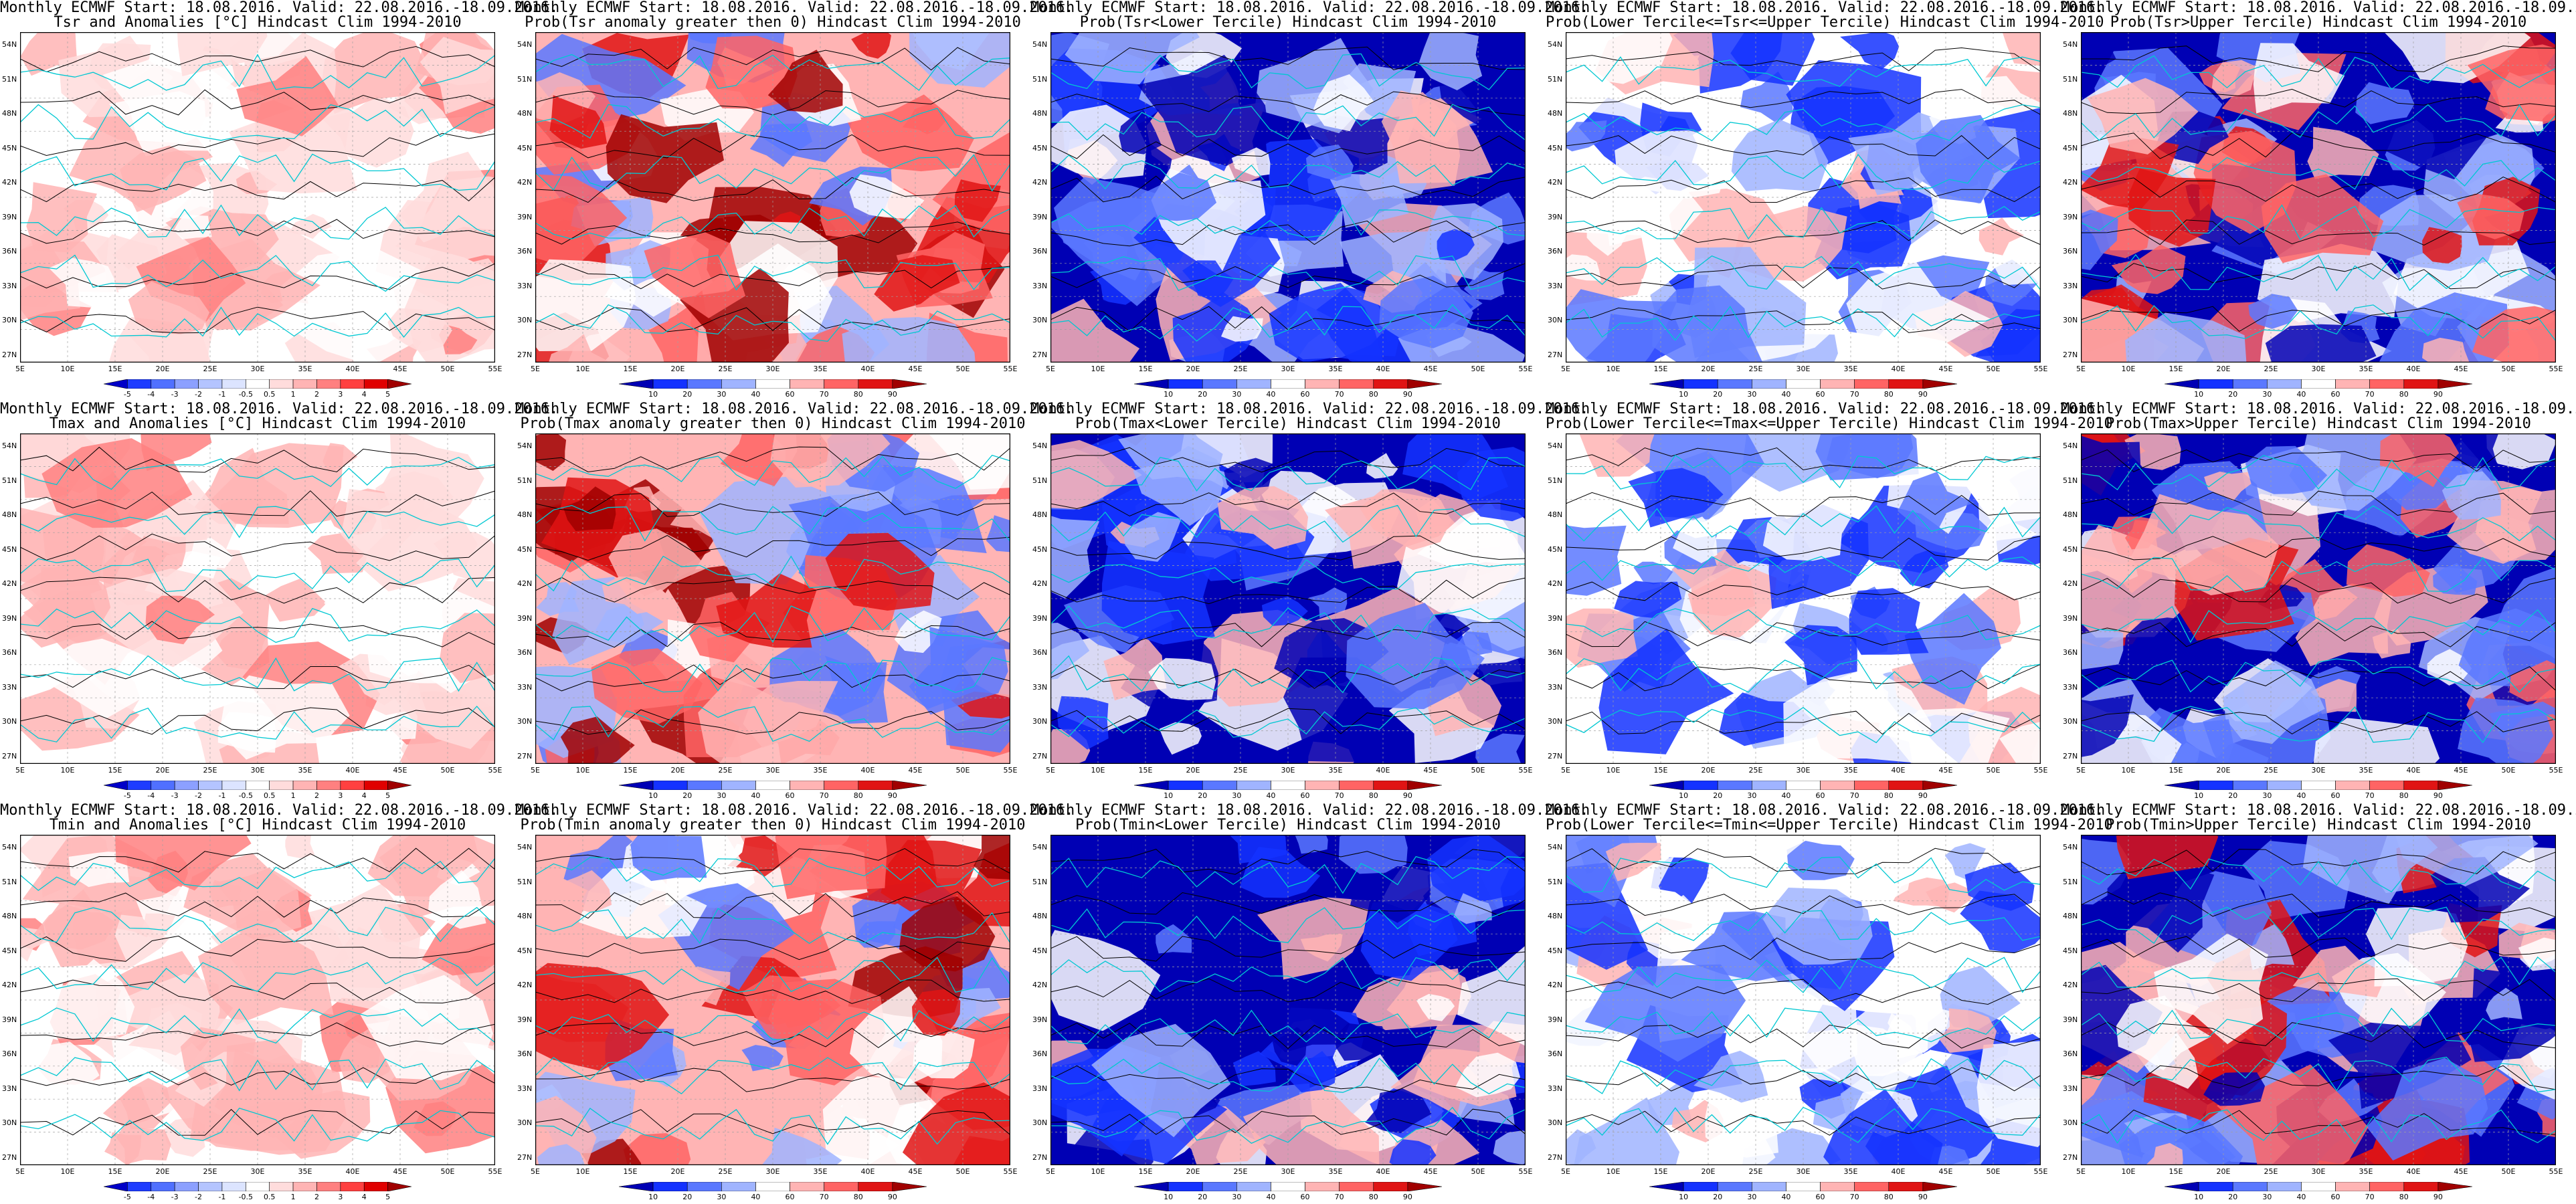 The height and width of the screenshot is (1204, 2576). What do you see at coordinates (2366, 1171) in the screenshot?
I see `lon-tick-label: 35E` at bounding box center [2366, 1171].